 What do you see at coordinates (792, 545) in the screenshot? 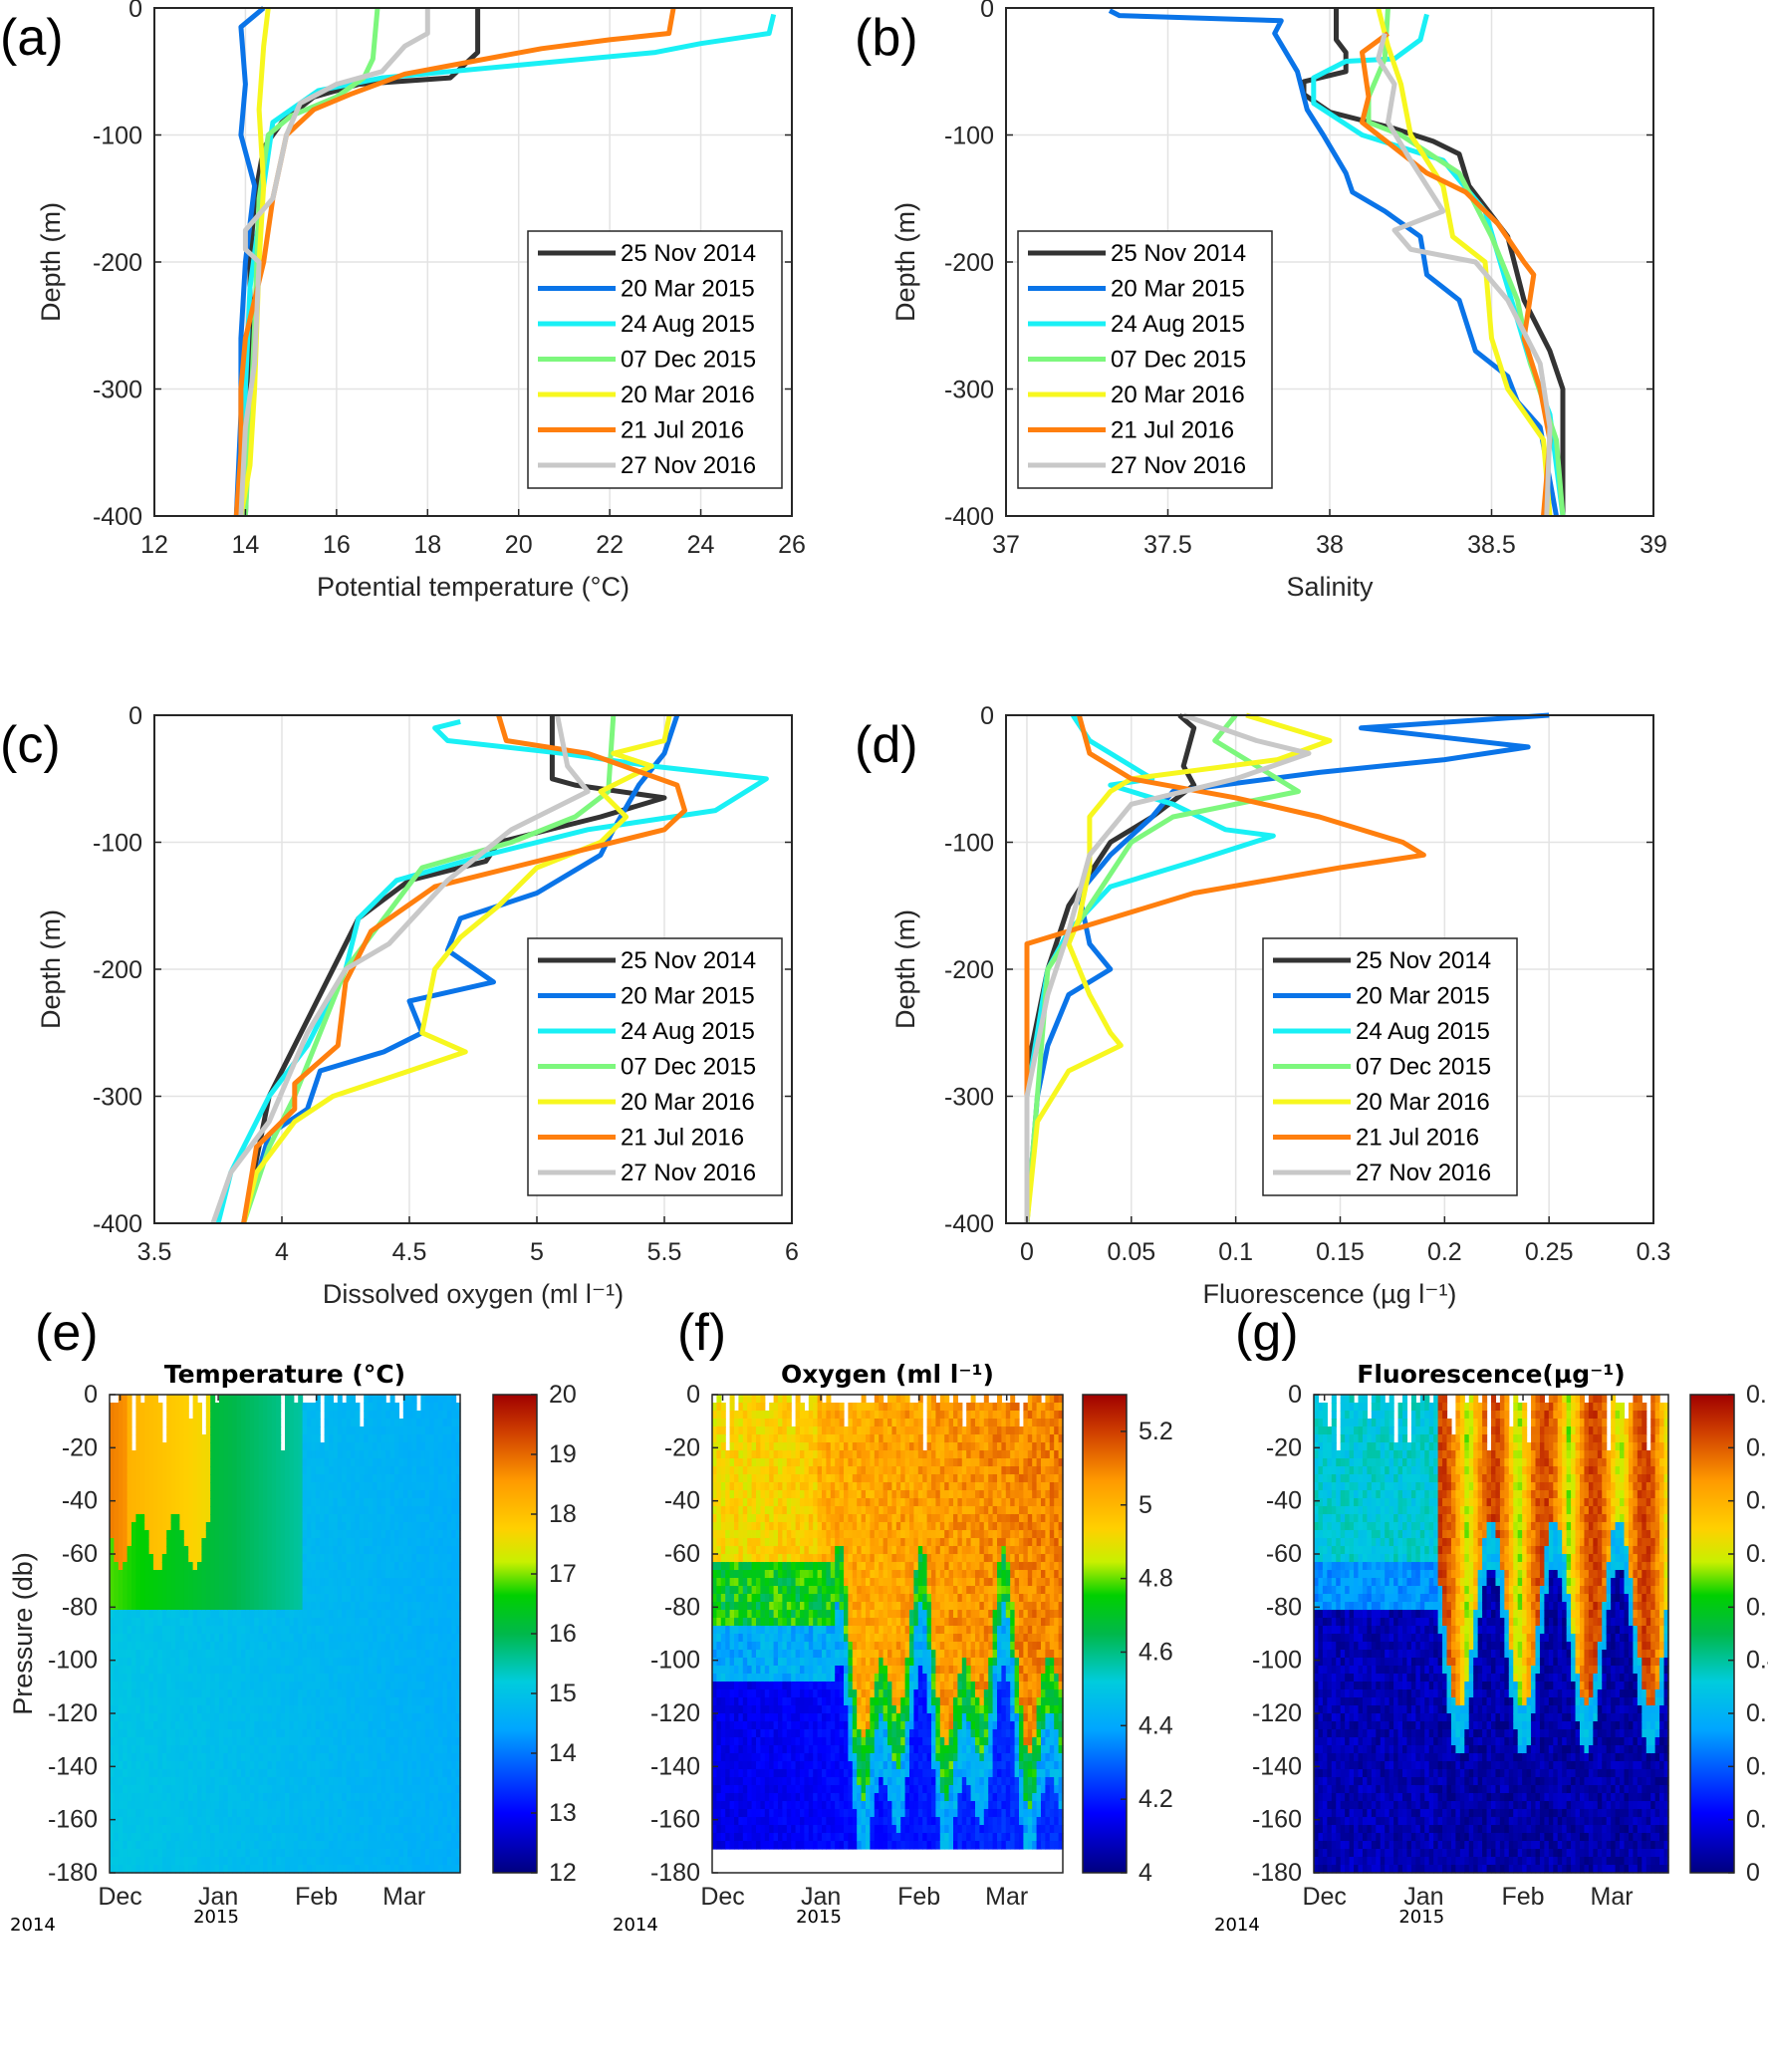
I see `x-tick-label: 26` at bounding box center [792, 545].